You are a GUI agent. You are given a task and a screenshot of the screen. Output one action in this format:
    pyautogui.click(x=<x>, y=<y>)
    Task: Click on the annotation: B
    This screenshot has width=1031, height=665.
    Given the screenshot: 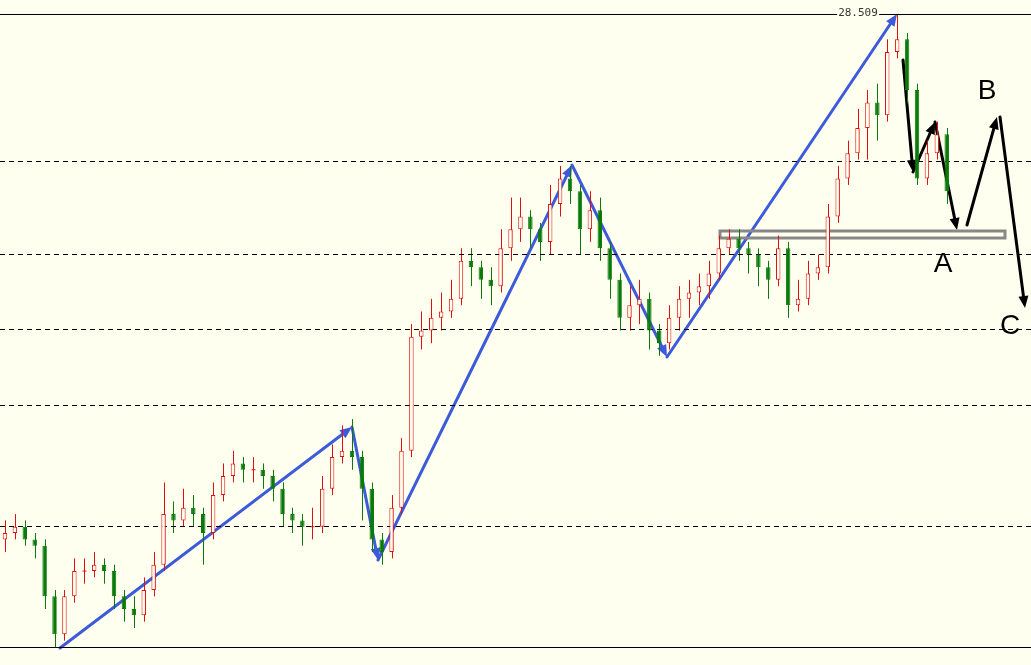 What is the action you would take?
    pyautogui.click(x=987, y=89)
    